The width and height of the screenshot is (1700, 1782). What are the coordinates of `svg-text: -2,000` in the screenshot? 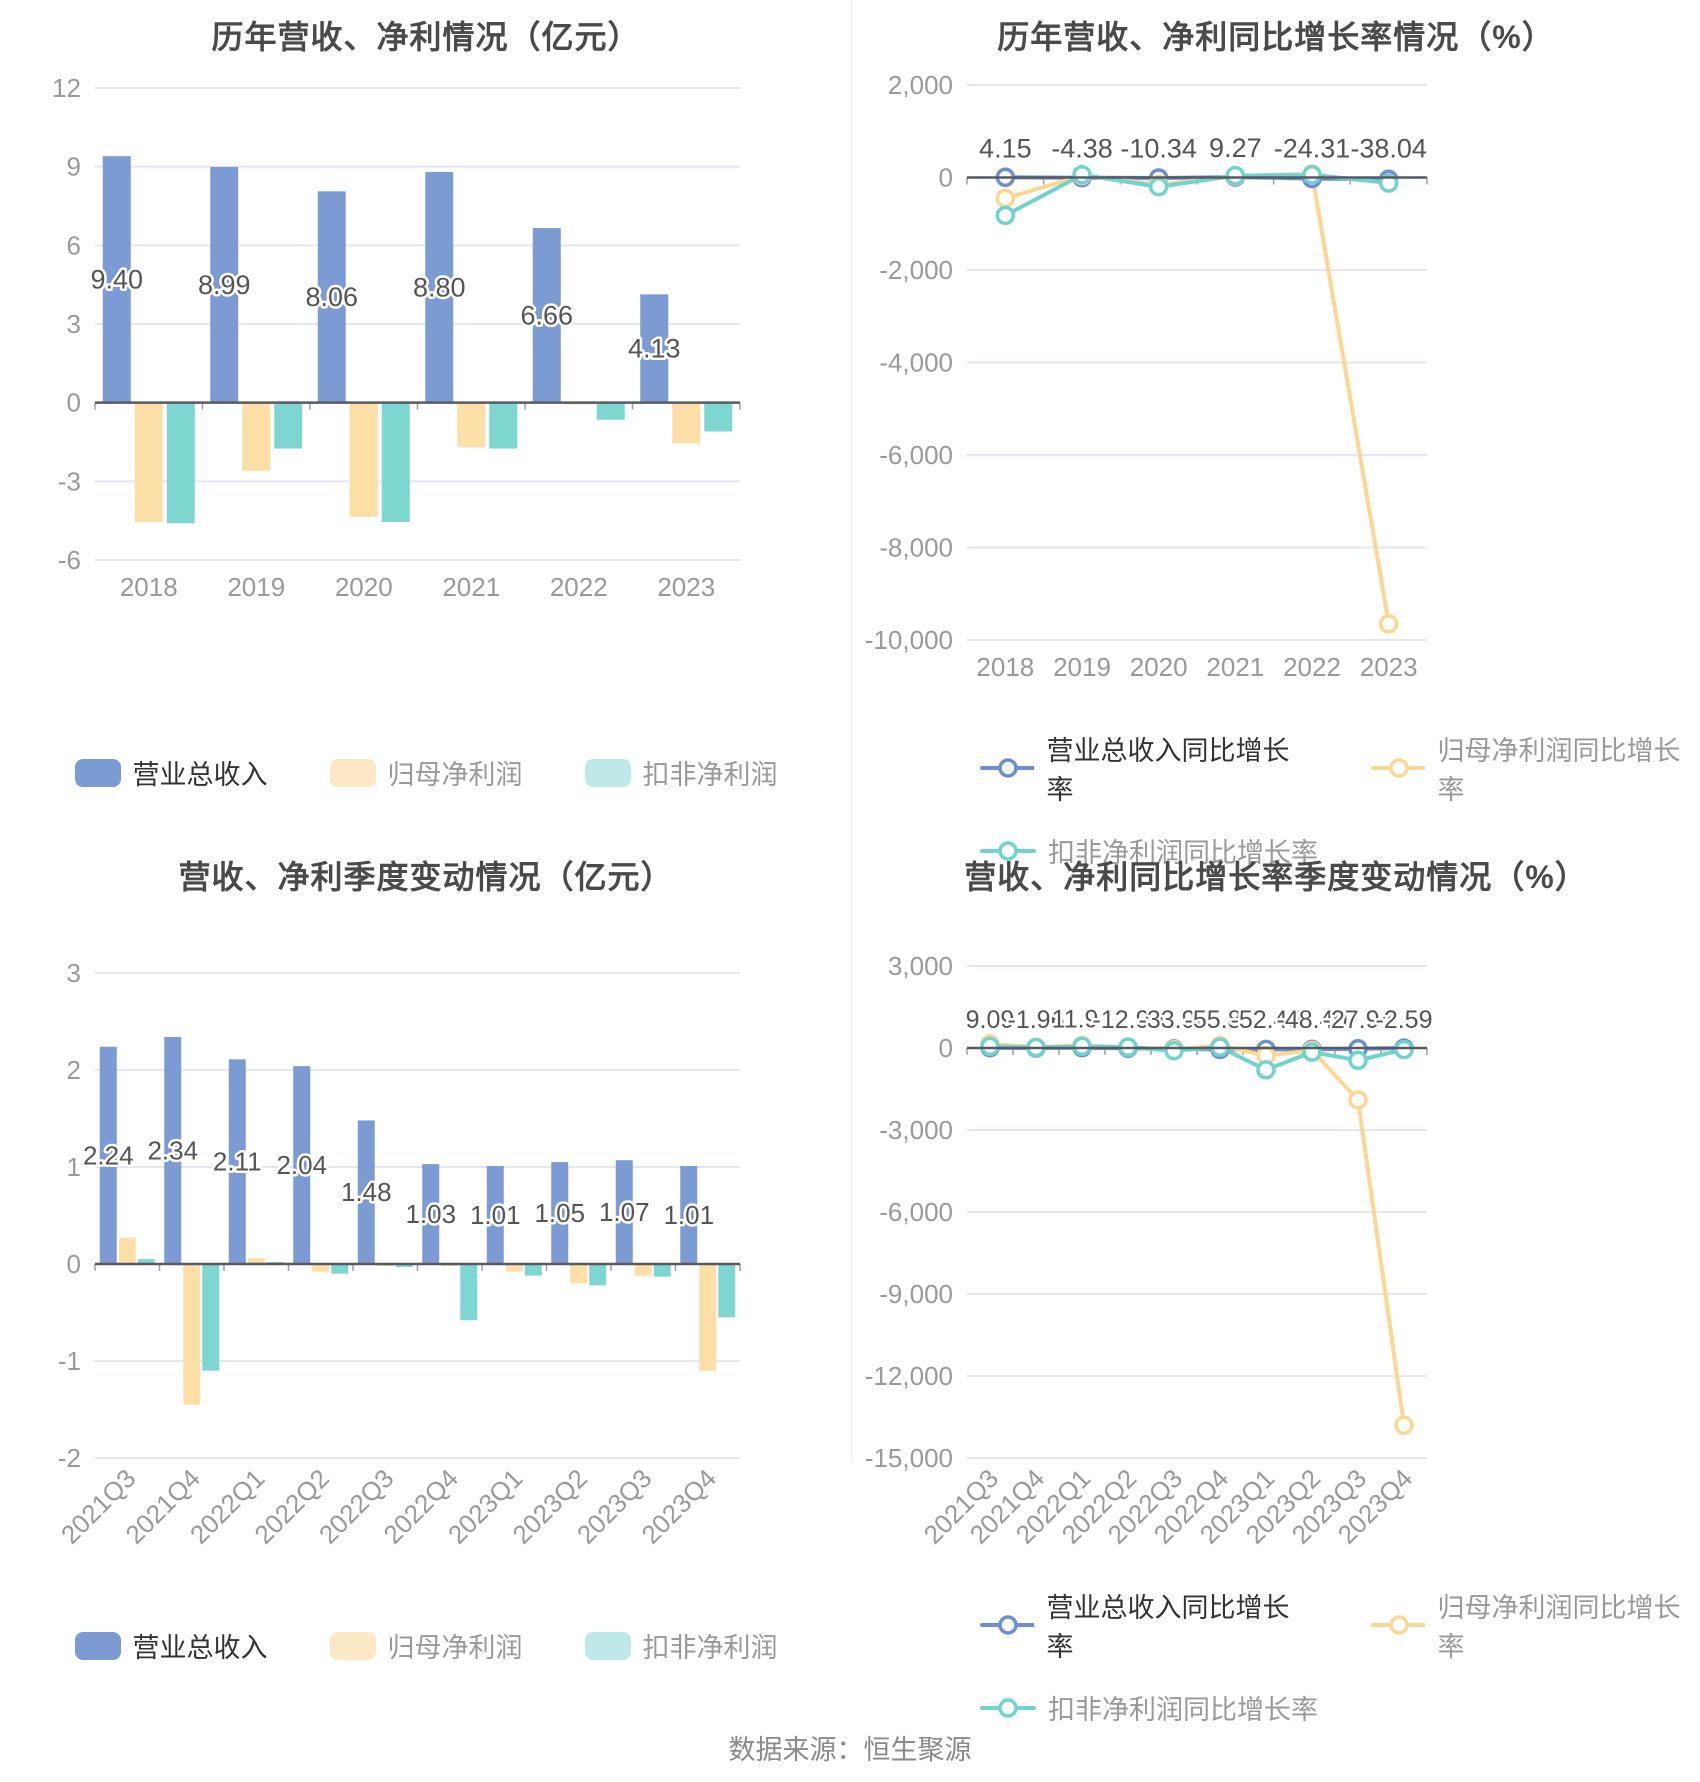 It's located at (916, 270).